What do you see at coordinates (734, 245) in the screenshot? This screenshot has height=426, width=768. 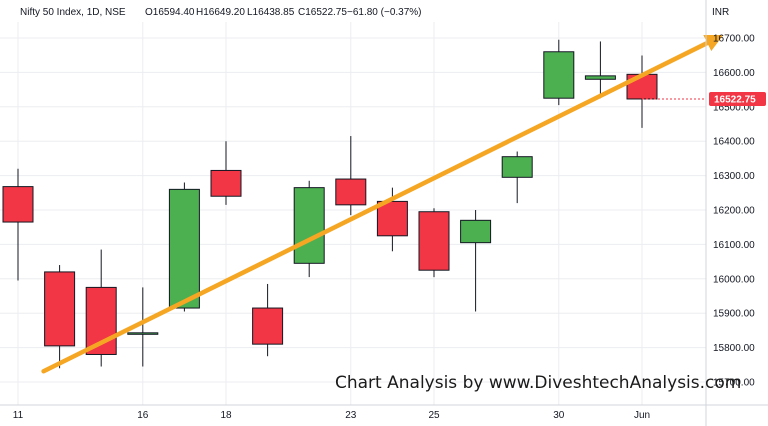 I see `y-tick-label: 16100.00` at bounding box center [734, 245].